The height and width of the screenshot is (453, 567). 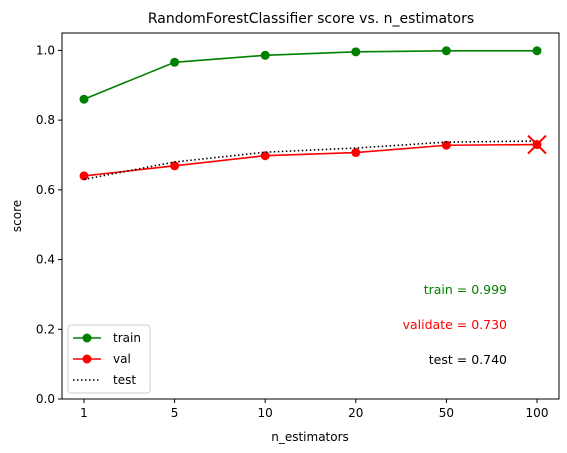 What do you see at coordinates (122, 359) in the screenshot?
I see `legend-val-label: val` at bounding box center [122, 359].